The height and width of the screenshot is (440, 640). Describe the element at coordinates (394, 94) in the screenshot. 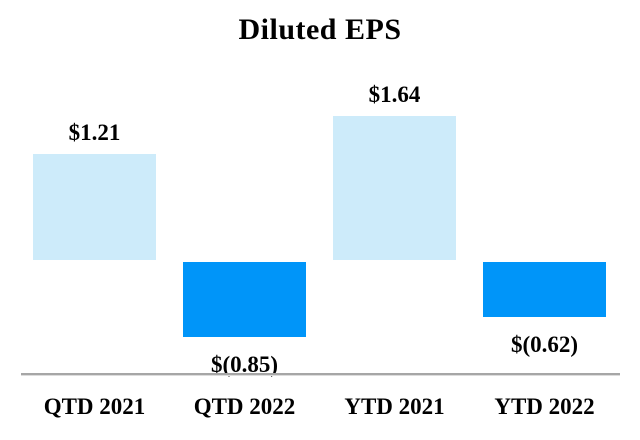

I see `value-label-ytd-2021: $1.64` at that location.